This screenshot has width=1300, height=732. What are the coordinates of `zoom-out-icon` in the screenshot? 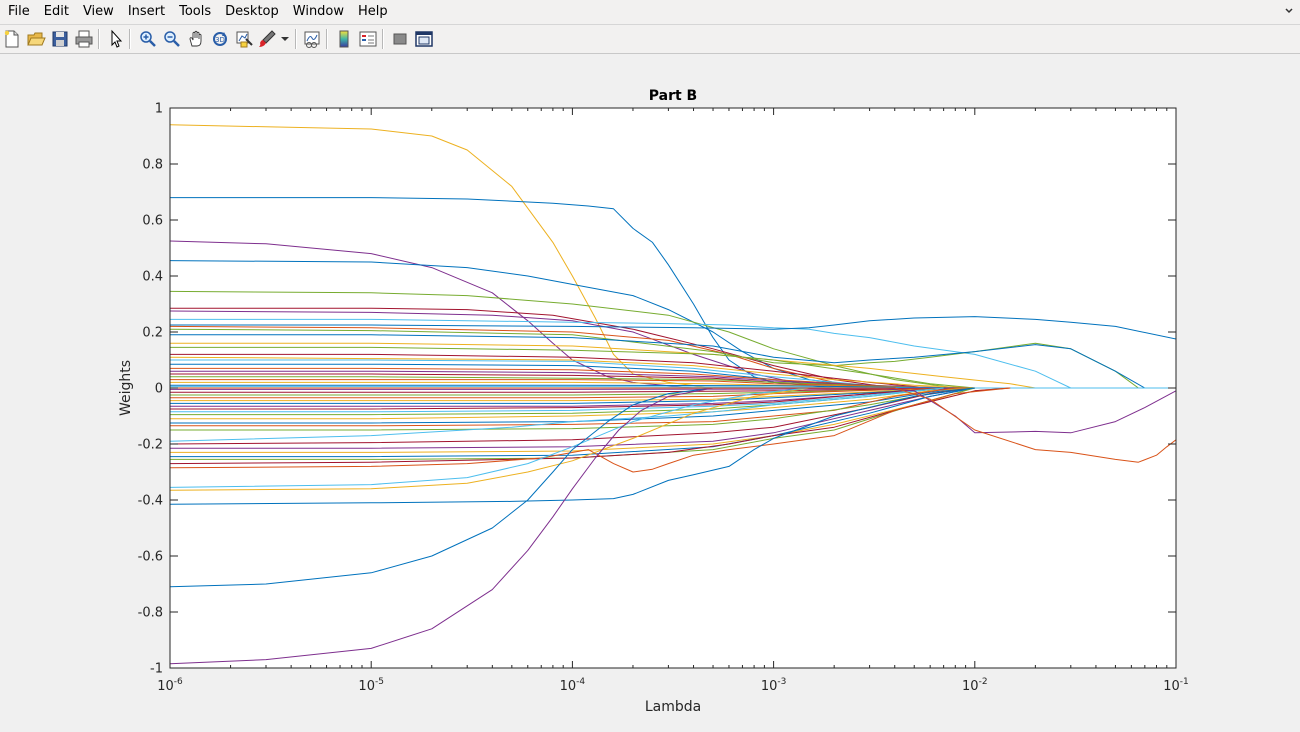 It's located at (172, 39).